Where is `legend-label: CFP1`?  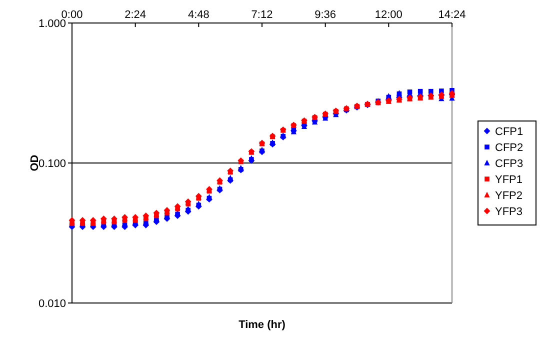
legend-label: CFP1 is located at coordinates (509, 132).